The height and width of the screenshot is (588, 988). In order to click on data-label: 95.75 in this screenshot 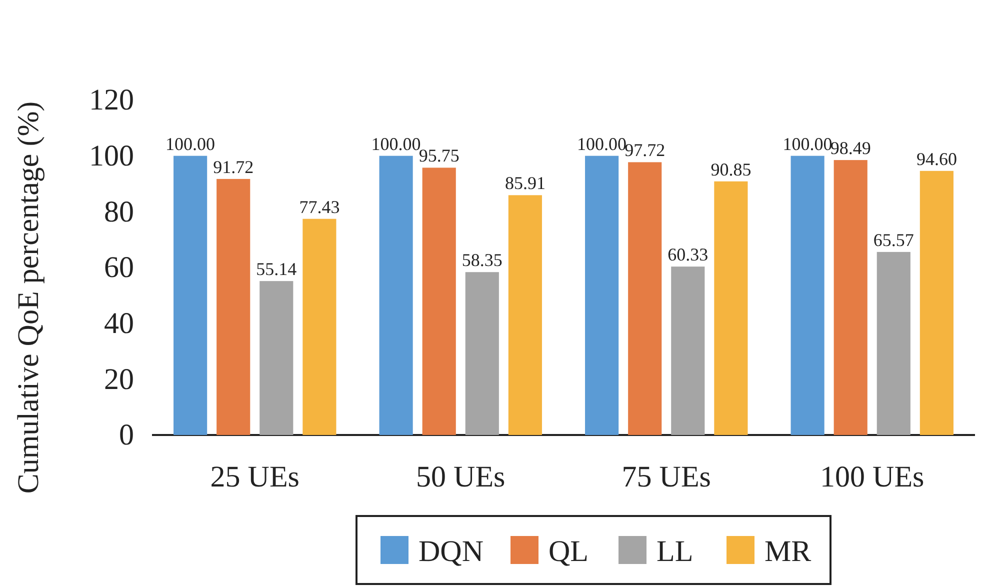, I will do `click(439, 156)`.